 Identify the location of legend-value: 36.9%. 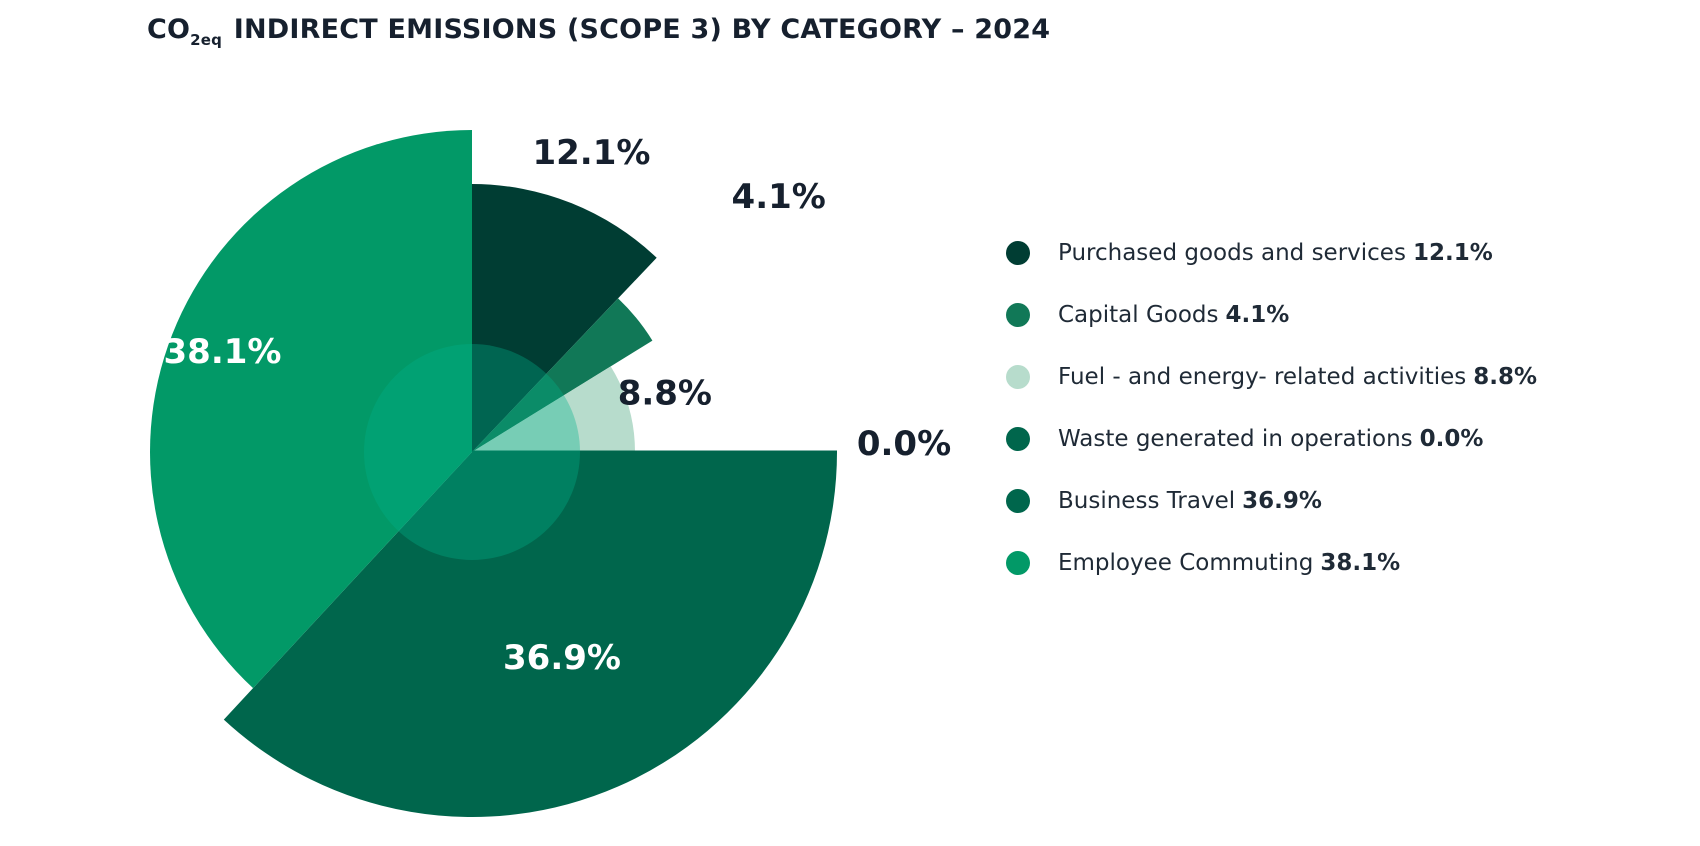
(1282, 501).